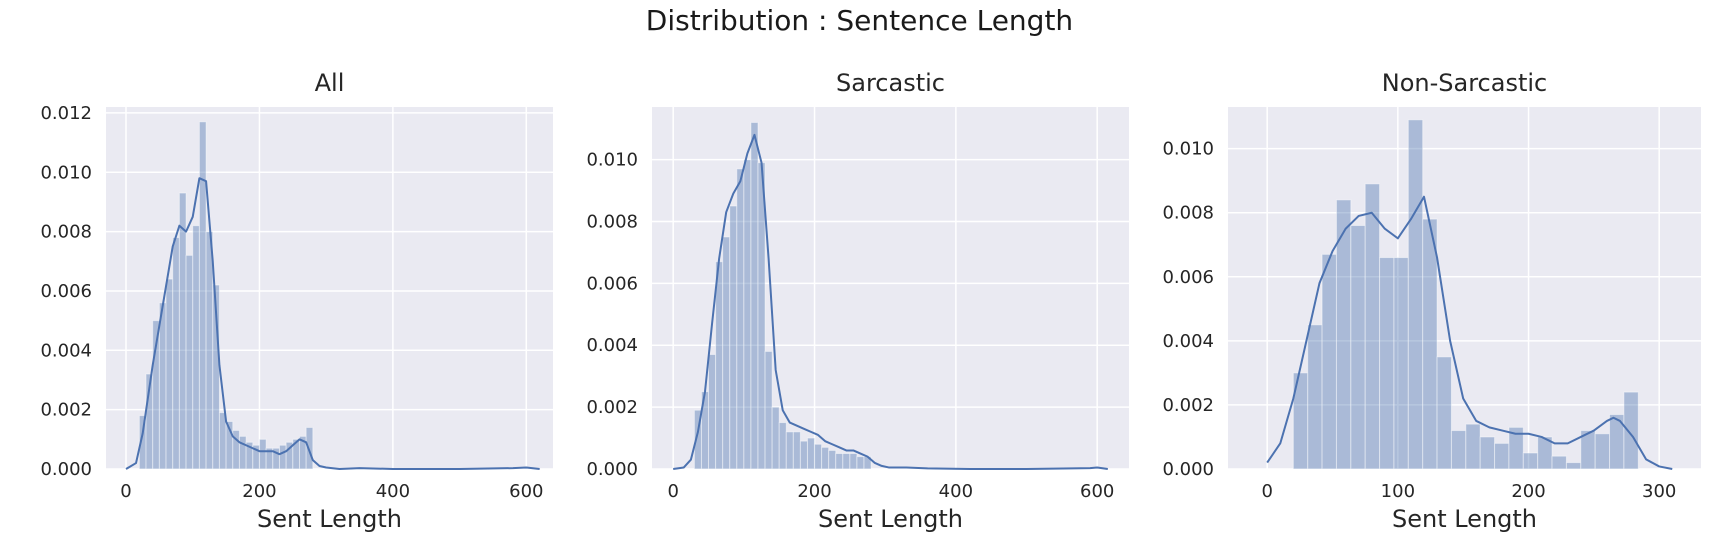  Describe the element at coordinates (66, 232) in the screenshot. I see `all-y-tick-label: 0.008` at that location.